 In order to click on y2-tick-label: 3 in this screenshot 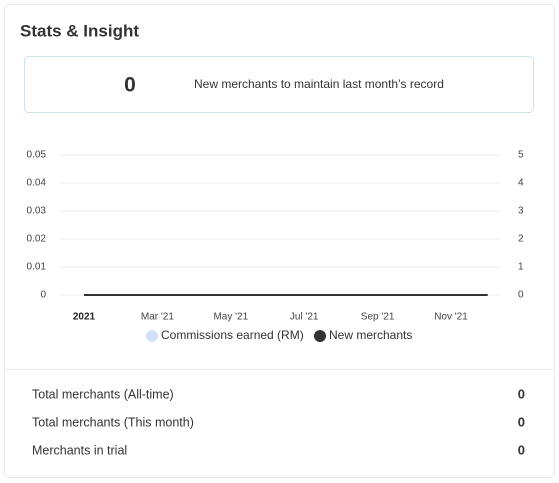, I will do `click(521, 211)`.